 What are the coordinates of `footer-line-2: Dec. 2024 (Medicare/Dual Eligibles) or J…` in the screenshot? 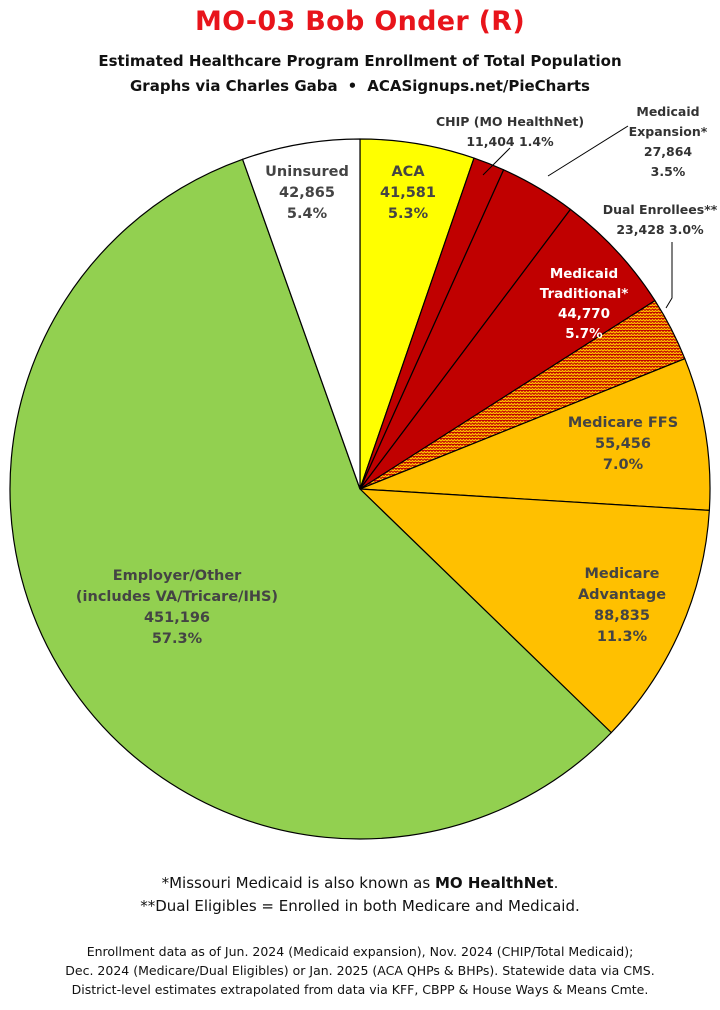 It's located at (360, 970).